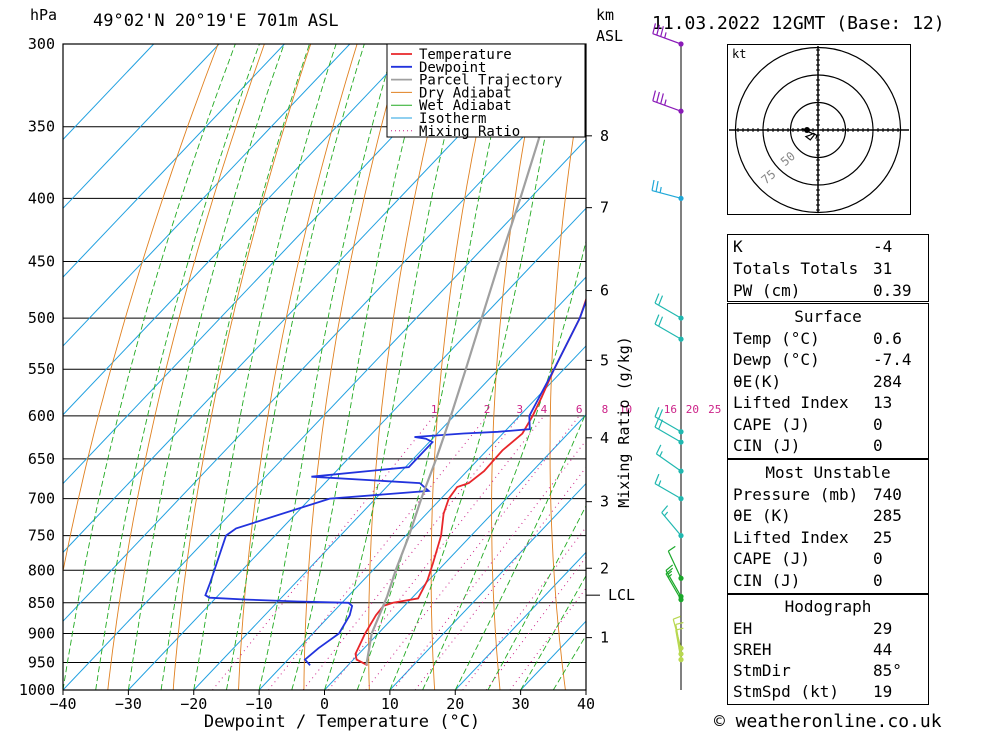  What do you see at coordinates (604, 136) in the screenshot?
I see `height-tick-label: 8` at bounding box center [604, 136].